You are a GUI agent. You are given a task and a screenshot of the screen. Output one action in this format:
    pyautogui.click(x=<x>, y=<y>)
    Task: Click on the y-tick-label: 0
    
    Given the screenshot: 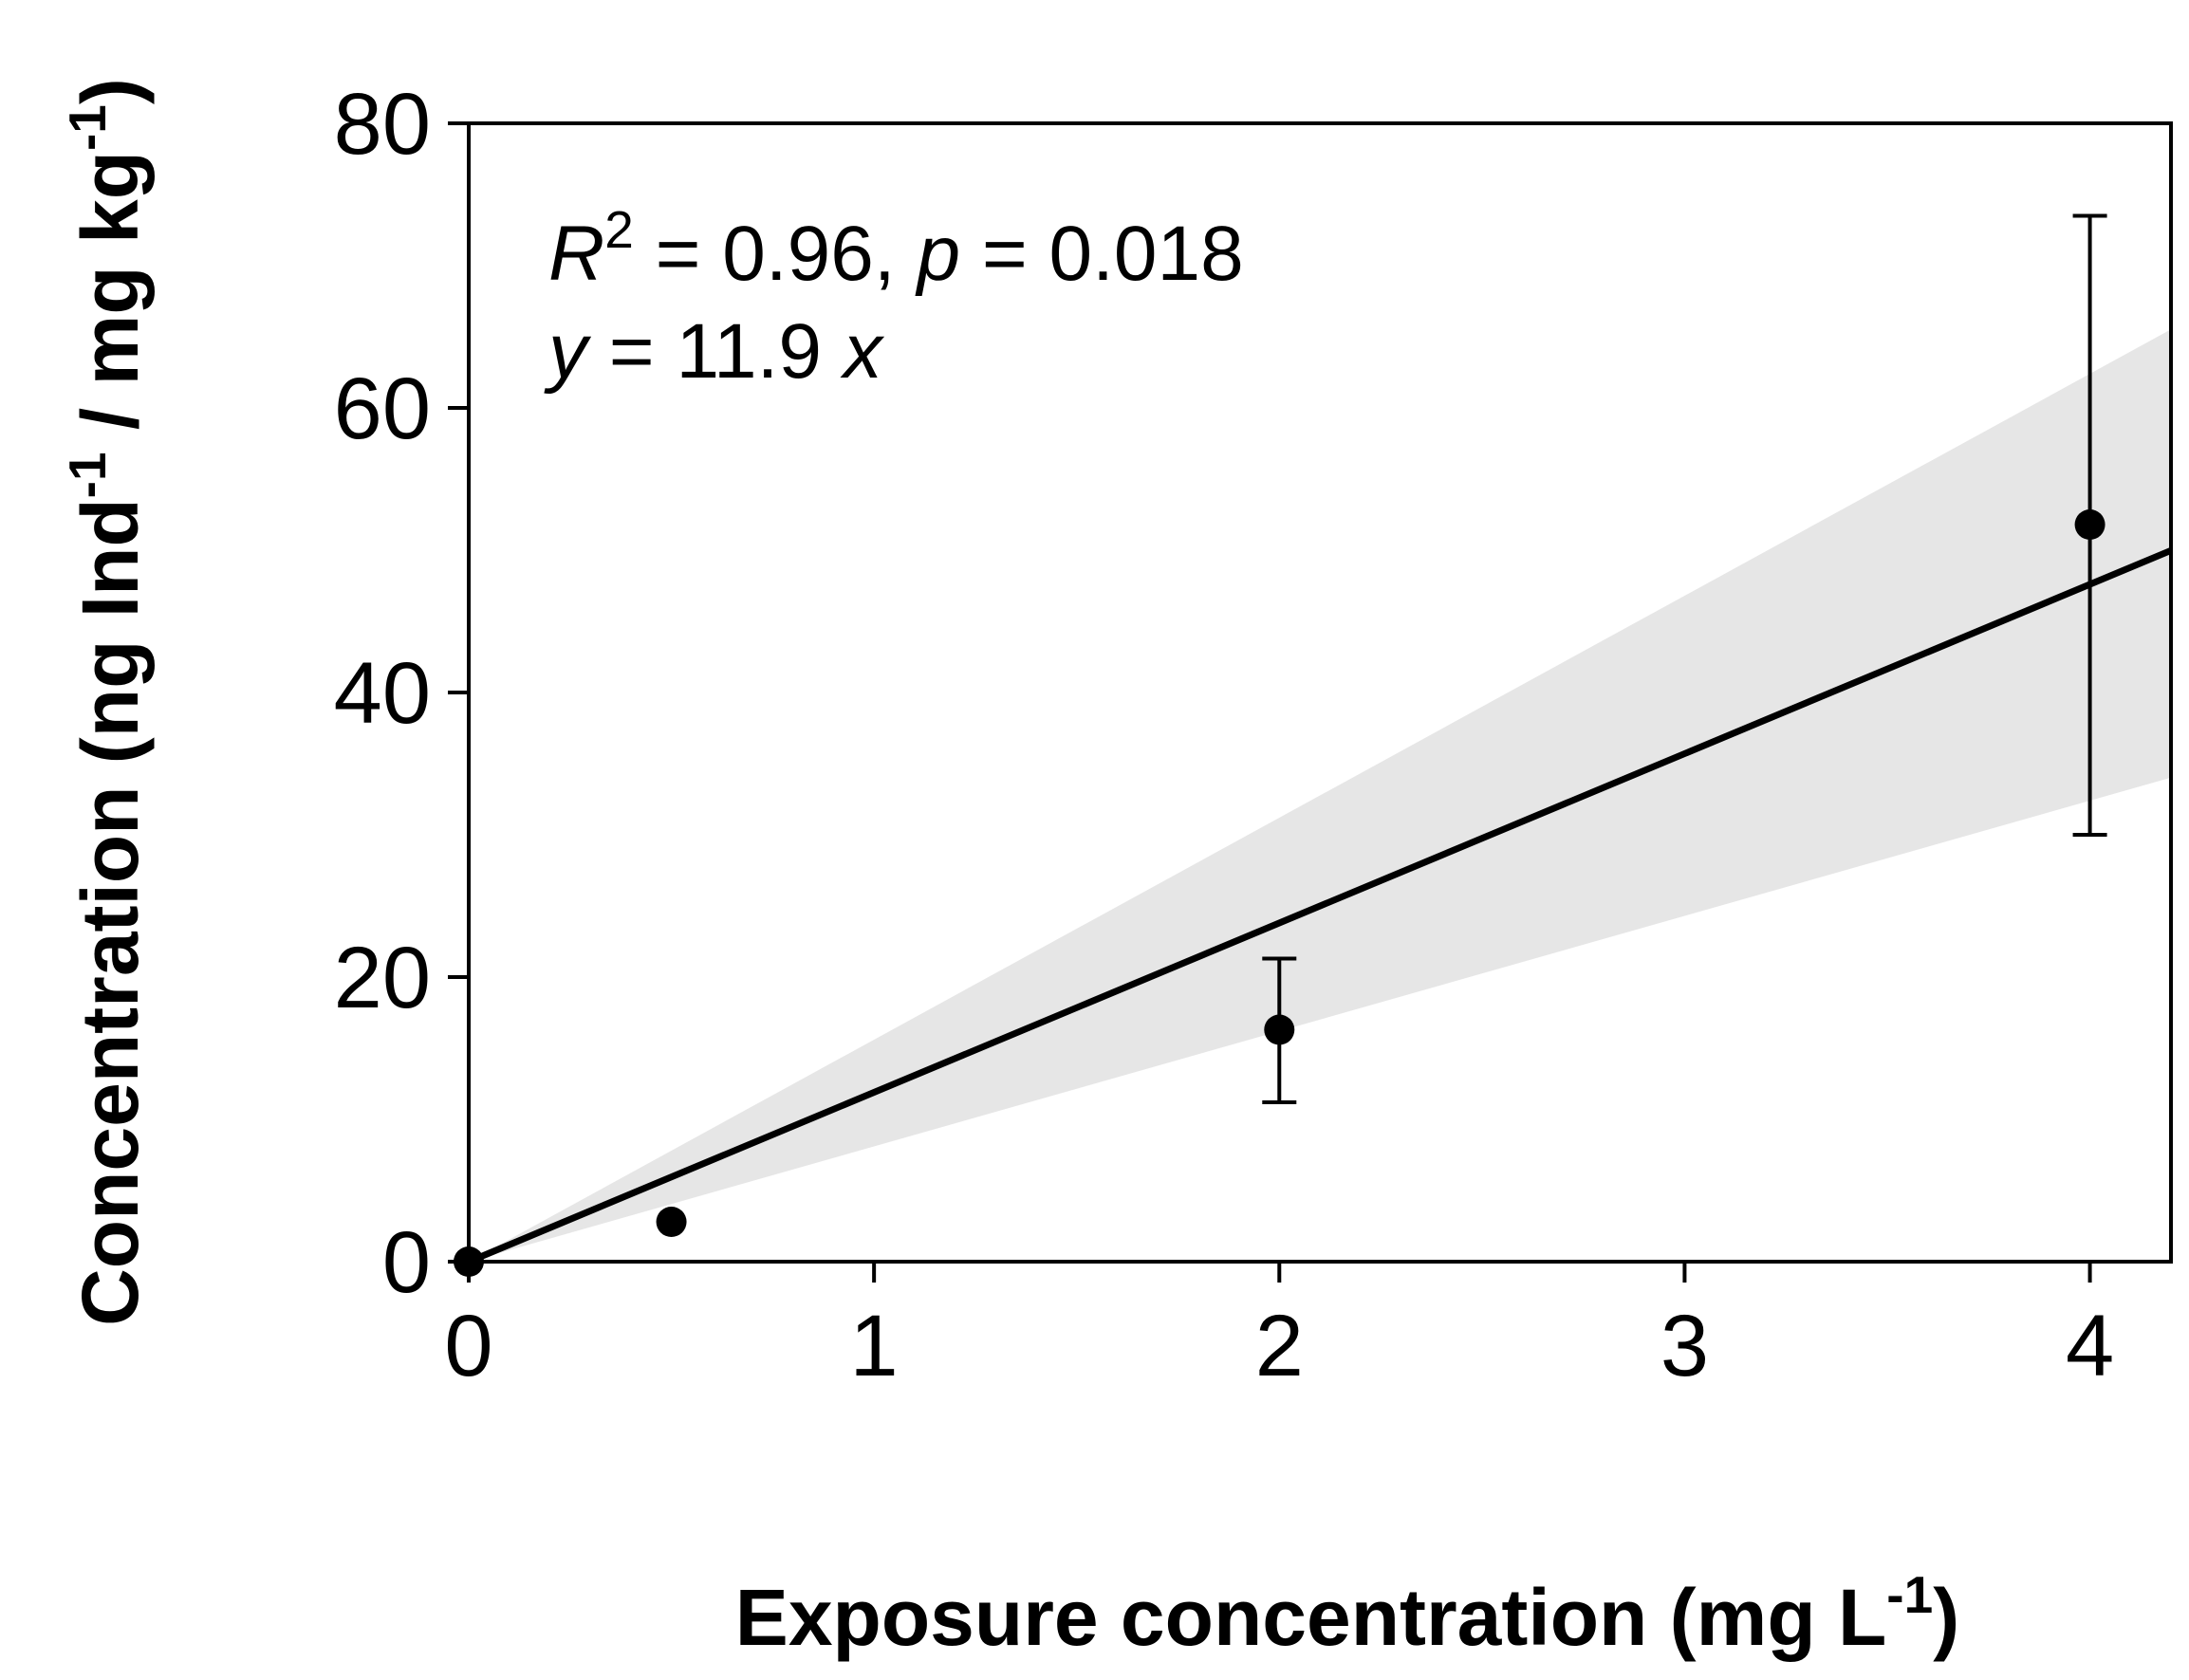 What is the action you would take?
    pyautogui.click(x=406, y=1262)
    